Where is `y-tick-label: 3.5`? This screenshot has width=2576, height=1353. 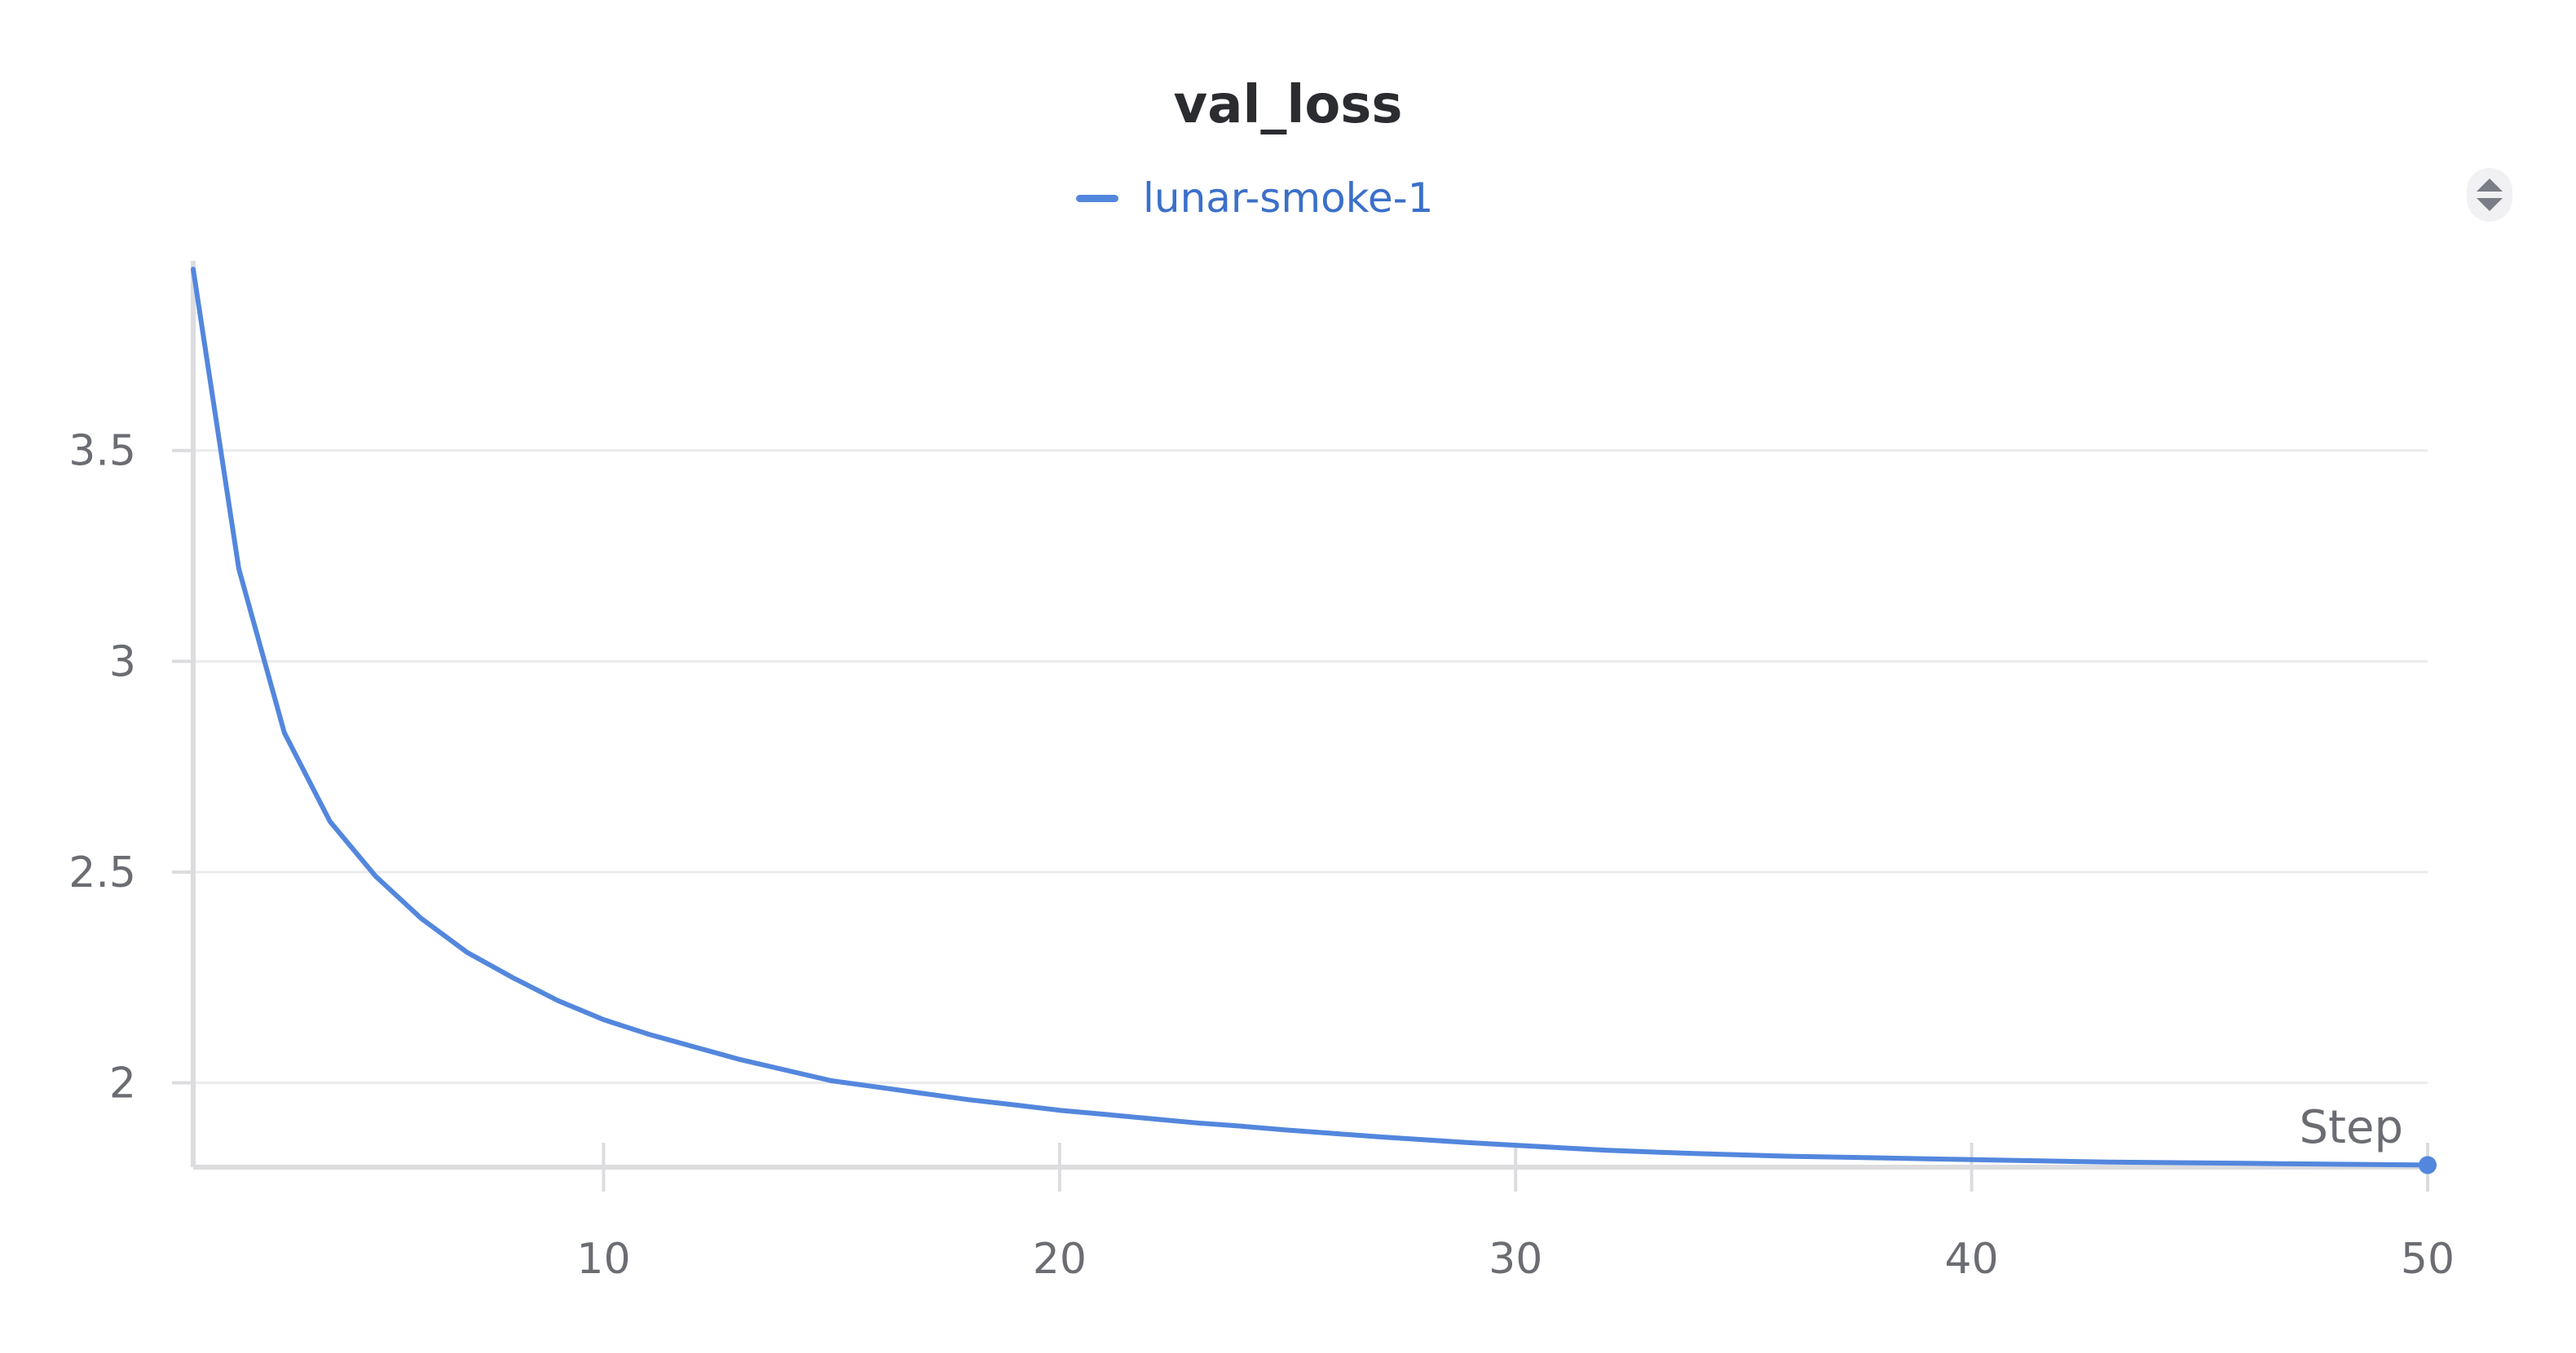 y-tick-label: 3.5 is located at coordinates (102, 451).